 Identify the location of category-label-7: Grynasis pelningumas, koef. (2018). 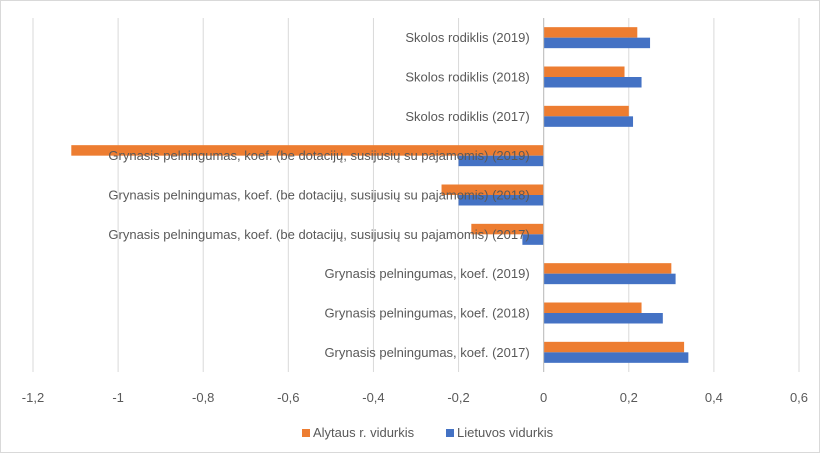
(426, 313).